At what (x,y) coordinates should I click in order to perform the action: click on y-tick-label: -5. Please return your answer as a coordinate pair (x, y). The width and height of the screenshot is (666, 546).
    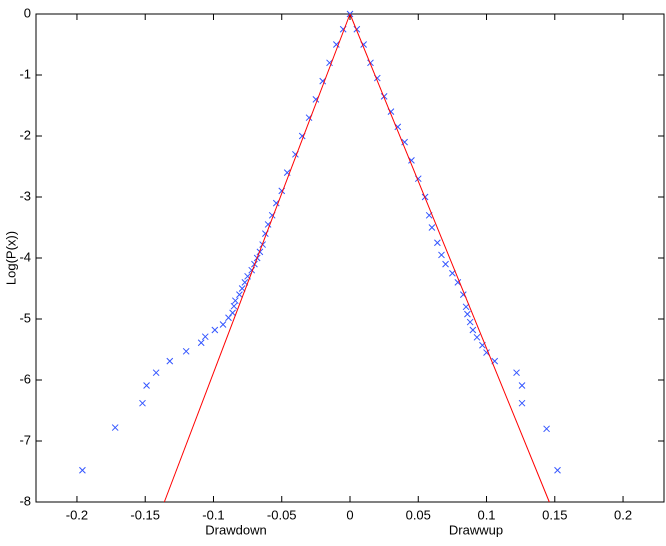
    Looking at the image, I should click on (25, 317).